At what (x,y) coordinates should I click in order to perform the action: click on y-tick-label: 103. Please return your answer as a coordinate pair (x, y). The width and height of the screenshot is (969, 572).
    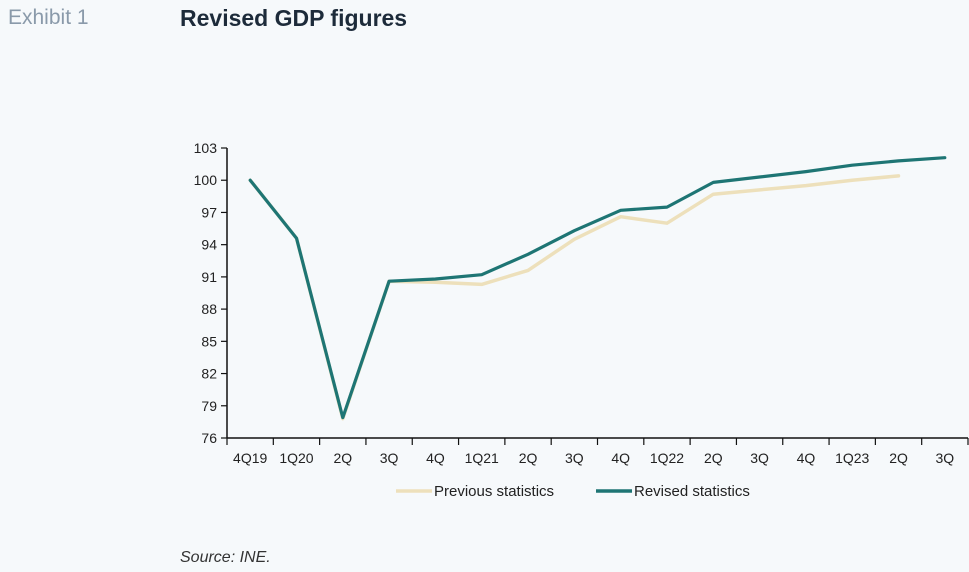
    Looking at the image, I should click on (206, 148).